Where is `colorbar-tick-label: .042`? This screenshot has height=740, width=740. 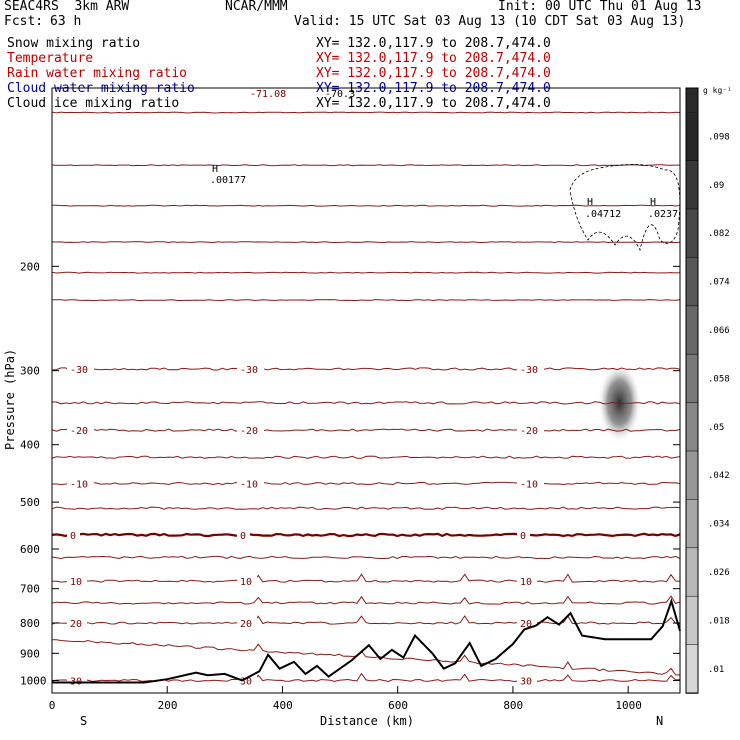 colorbar-tick-label: .042 is located at coordinates (719, 476).